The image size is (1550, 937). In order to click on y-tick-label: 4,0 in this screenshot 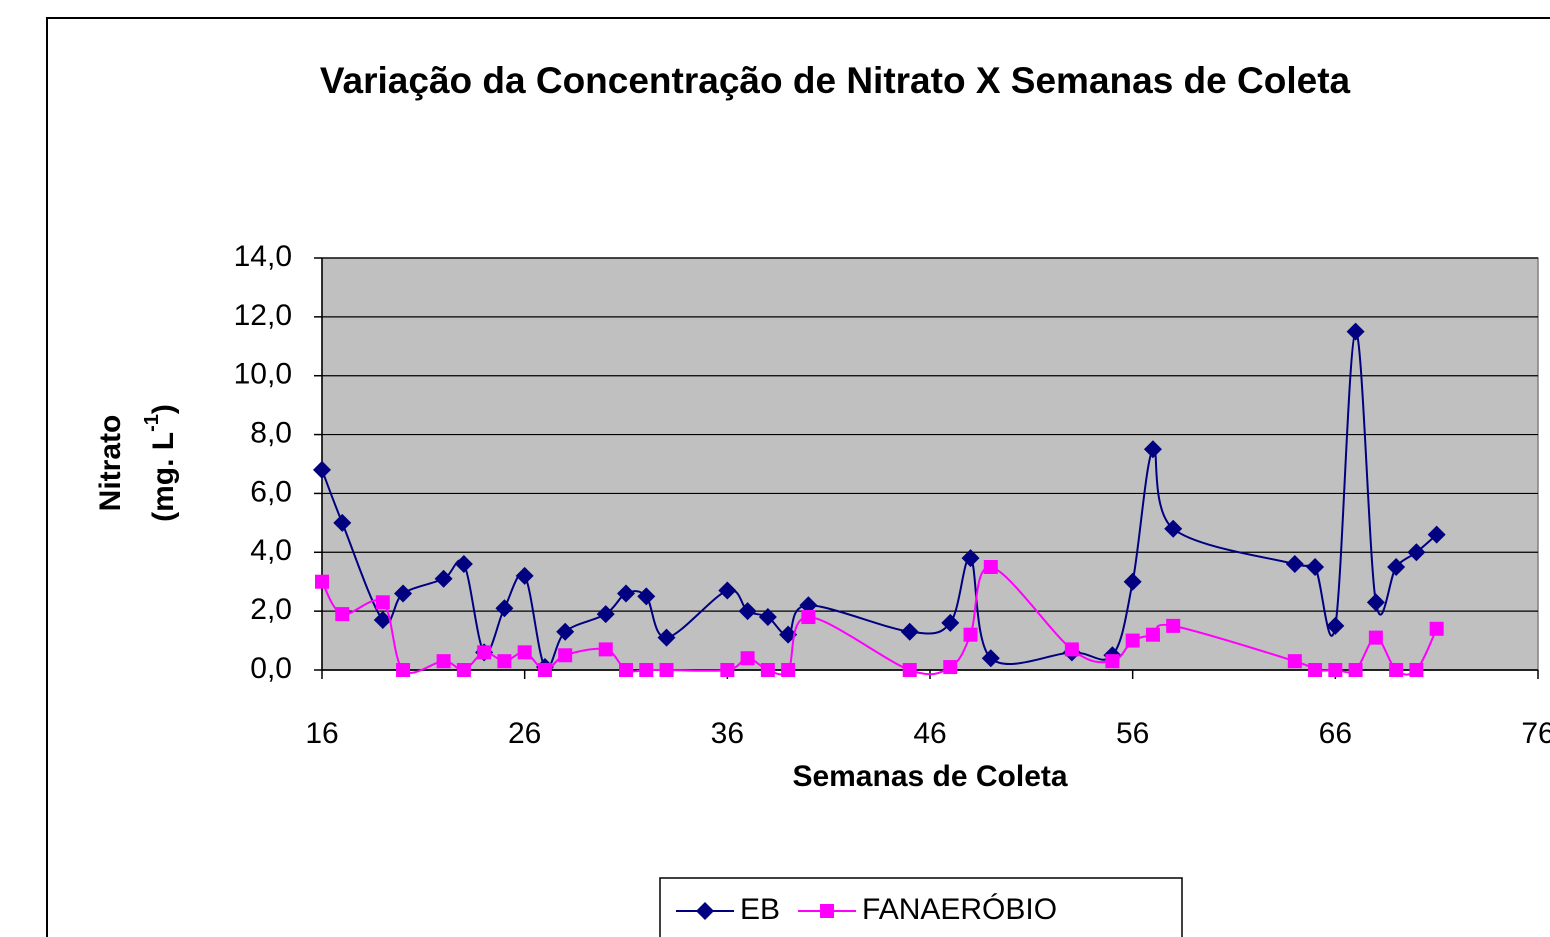, I will do `click(271, 550)`.